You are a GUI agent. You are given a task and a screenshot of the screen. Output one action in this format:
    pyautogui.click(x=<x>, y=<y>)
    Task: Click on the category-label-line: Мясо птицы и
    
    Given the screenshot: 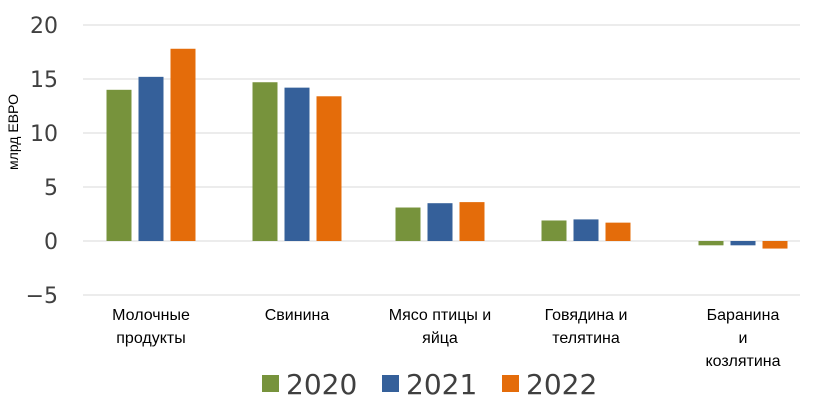 What is the action you would take?
    pyautogui.click(x=440, y=315)
    